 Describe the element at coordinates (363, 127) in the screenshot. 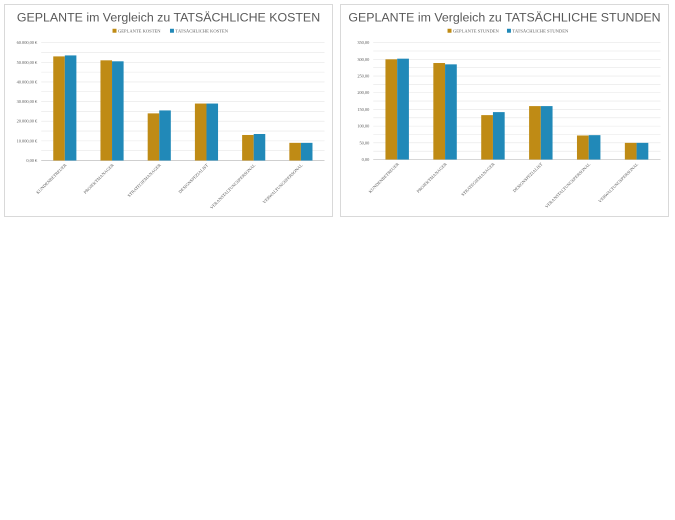

I see `y-tick-label: 100,00` at that location.